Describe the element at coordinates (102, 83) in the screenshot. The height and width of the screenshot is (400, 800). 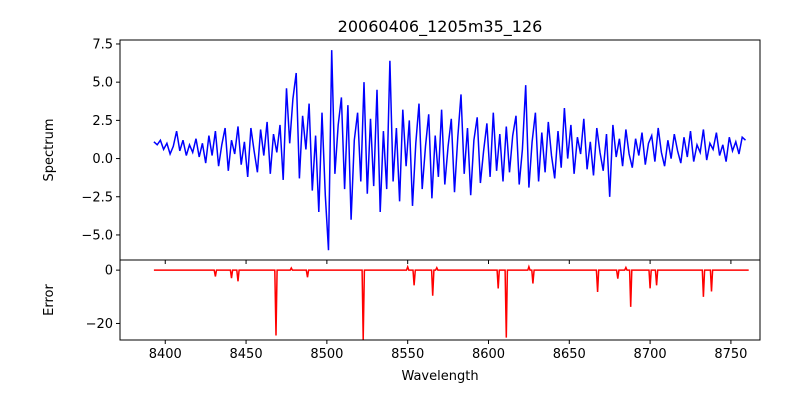
I see `ytick-label: 5.0` at that location.